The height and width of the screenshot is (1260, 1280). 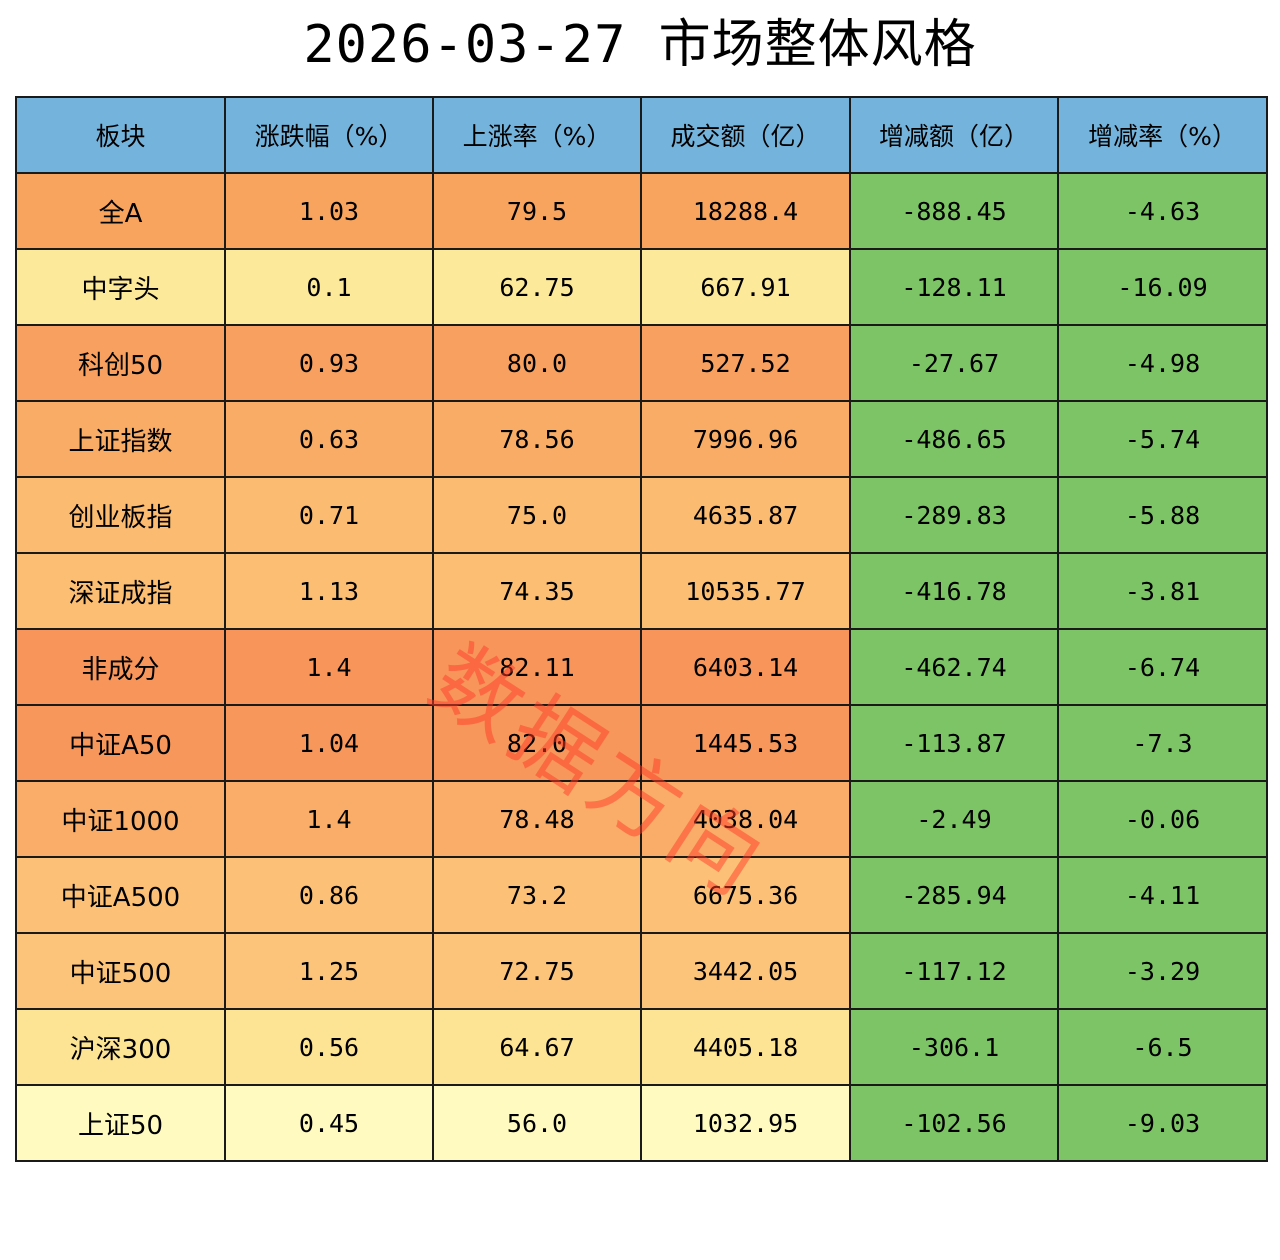 I want to click on cell-change-pct: 0.86, so click(x=329, y=895).